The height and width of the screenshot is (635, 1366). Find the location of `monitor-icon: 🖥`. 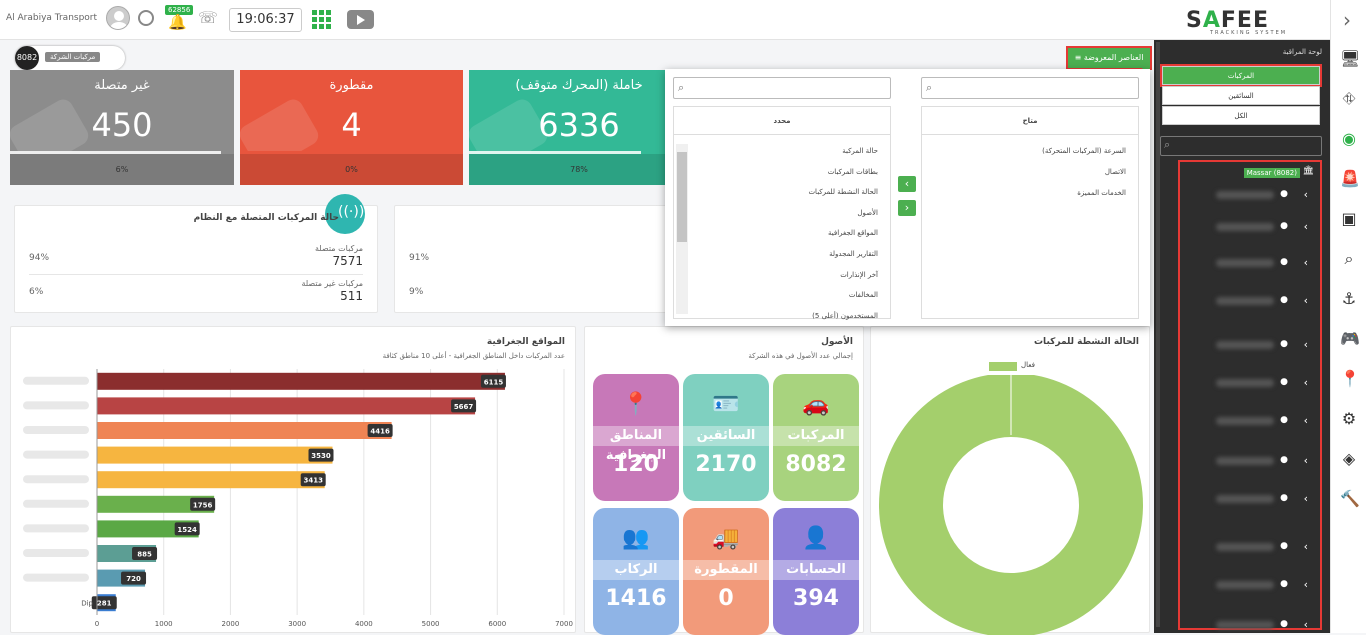

monitor-icon: 🖥 is located at coordinates (1350, 58).